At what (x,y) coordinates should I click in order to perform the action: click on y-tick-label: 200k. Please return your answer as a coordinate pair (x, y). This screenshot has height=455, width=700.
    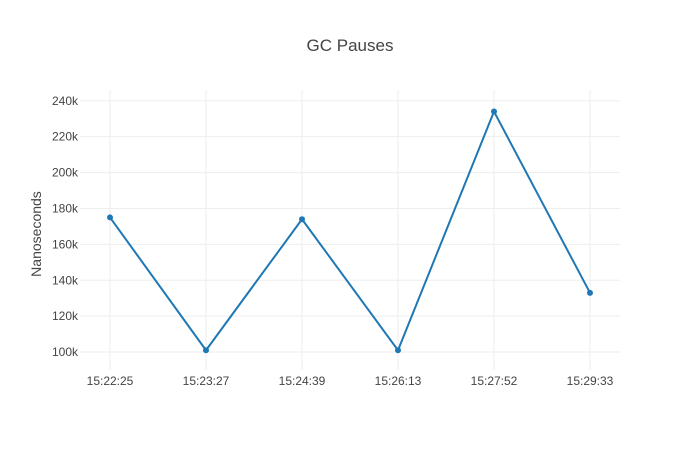
    Looking at the image, I should click on (65, 173).